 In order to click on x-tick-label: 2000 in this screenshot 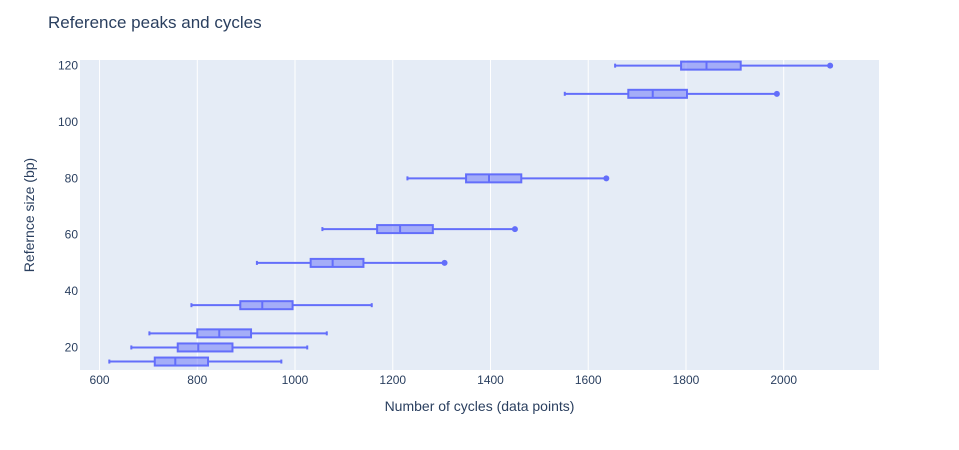, I will do `click(783, 380)`.